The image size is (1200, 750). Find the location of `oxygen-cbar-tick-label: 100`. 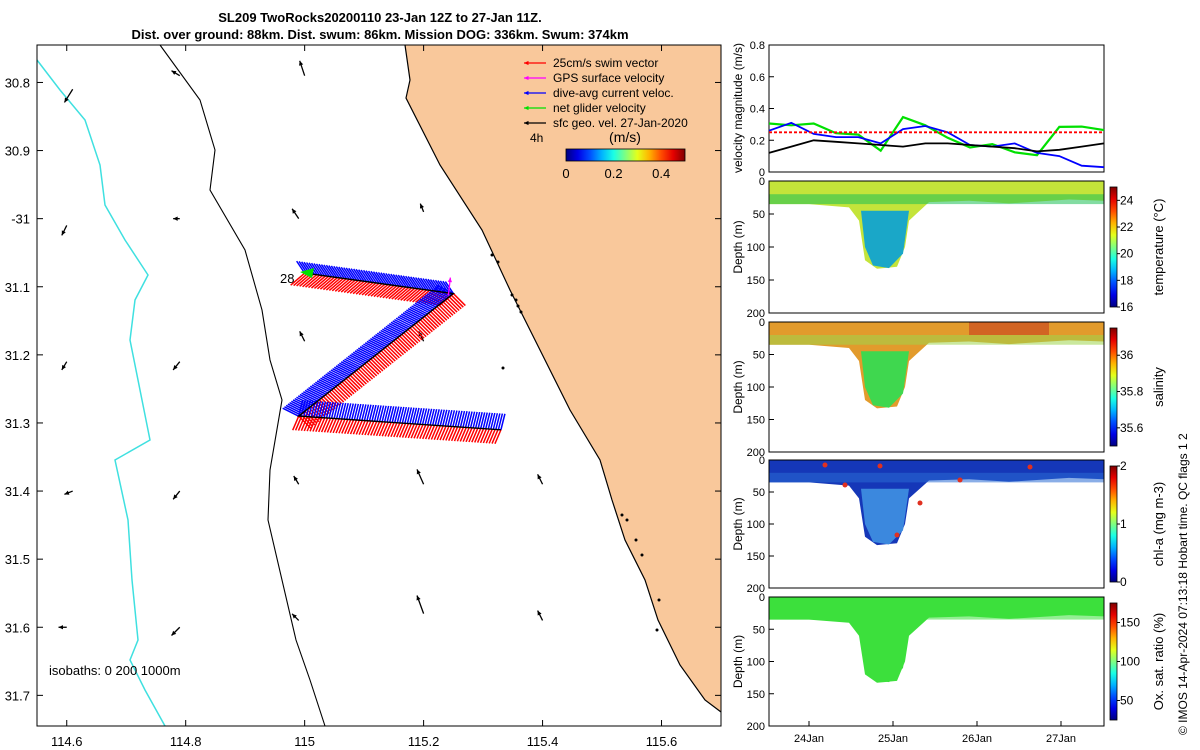

oxygen-cbar-tick-label: 100 is located at coordinates (1130, 662).